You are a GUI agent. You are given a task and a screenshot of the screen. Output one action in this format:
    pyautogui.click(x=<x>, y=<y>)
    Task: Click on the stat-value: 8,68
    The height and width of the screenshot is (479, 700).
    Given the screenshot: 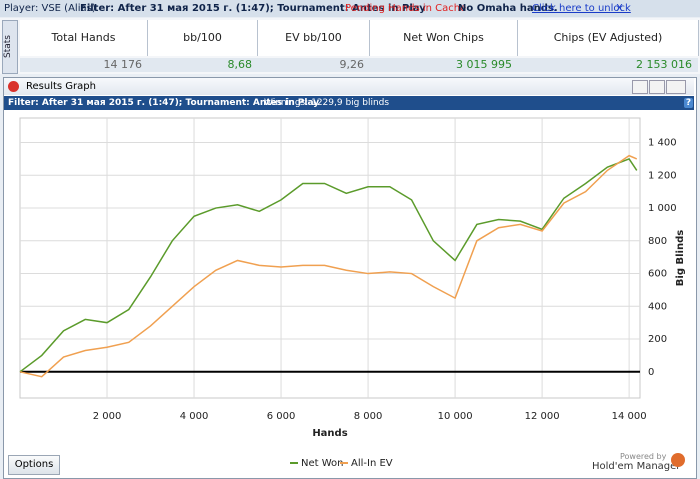 What is the action you would take?
    pyautogui.click(x=203, y=65)
    